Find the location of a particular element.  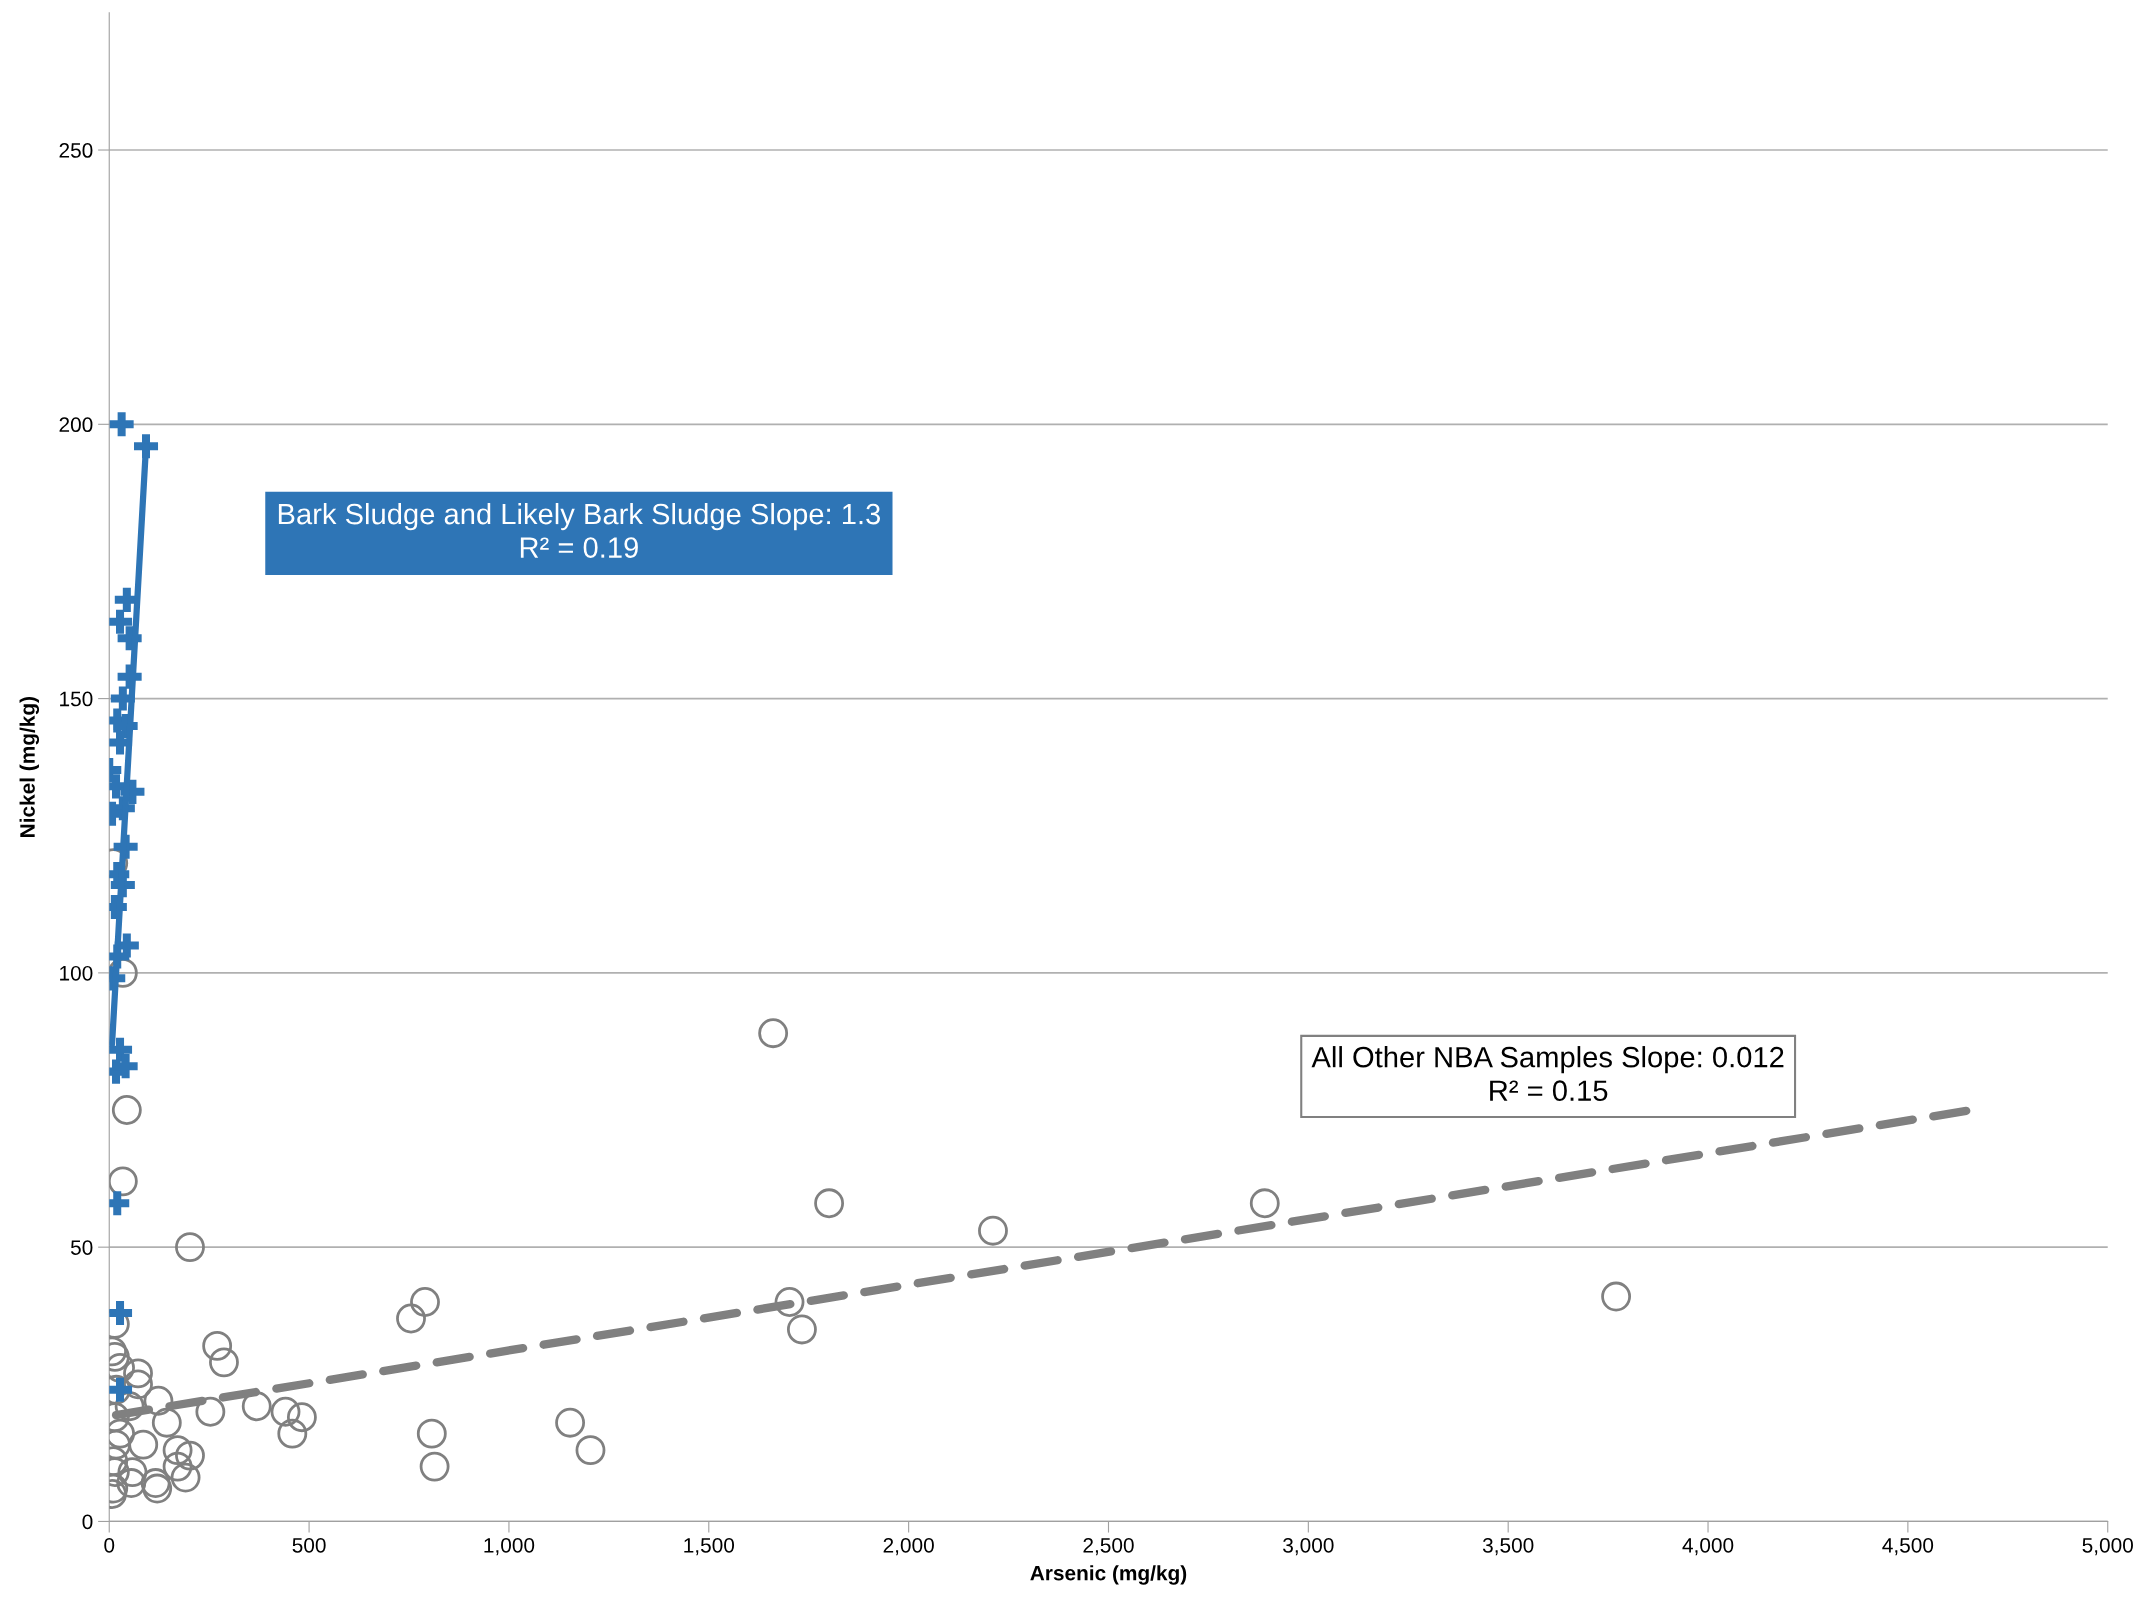

x-tick-label: 2,500 is located at coordinates (1108, 1546).